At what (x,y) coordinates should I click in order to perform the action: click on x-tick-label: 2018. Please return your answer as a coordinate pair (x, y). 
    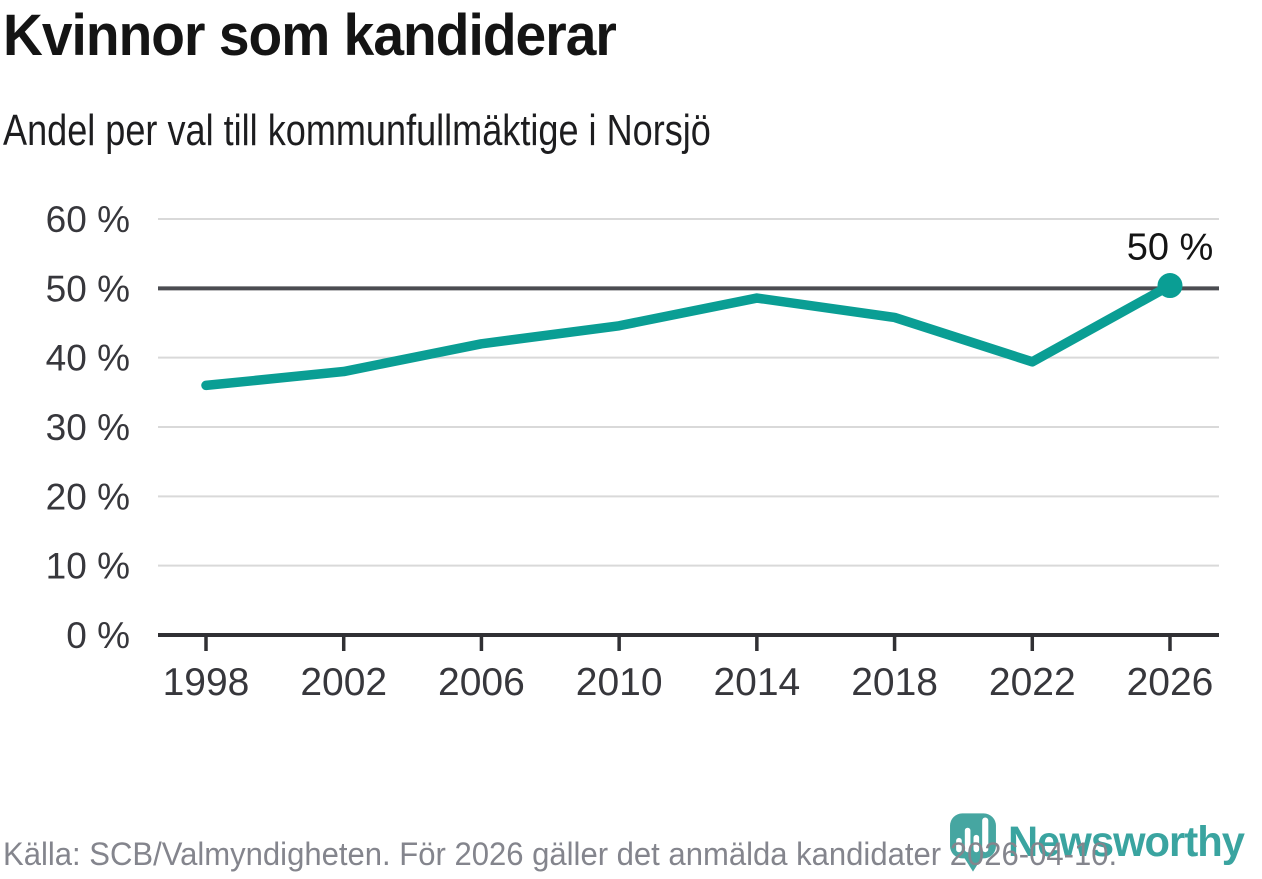
    Looking at the image, I should click on (894, 682).